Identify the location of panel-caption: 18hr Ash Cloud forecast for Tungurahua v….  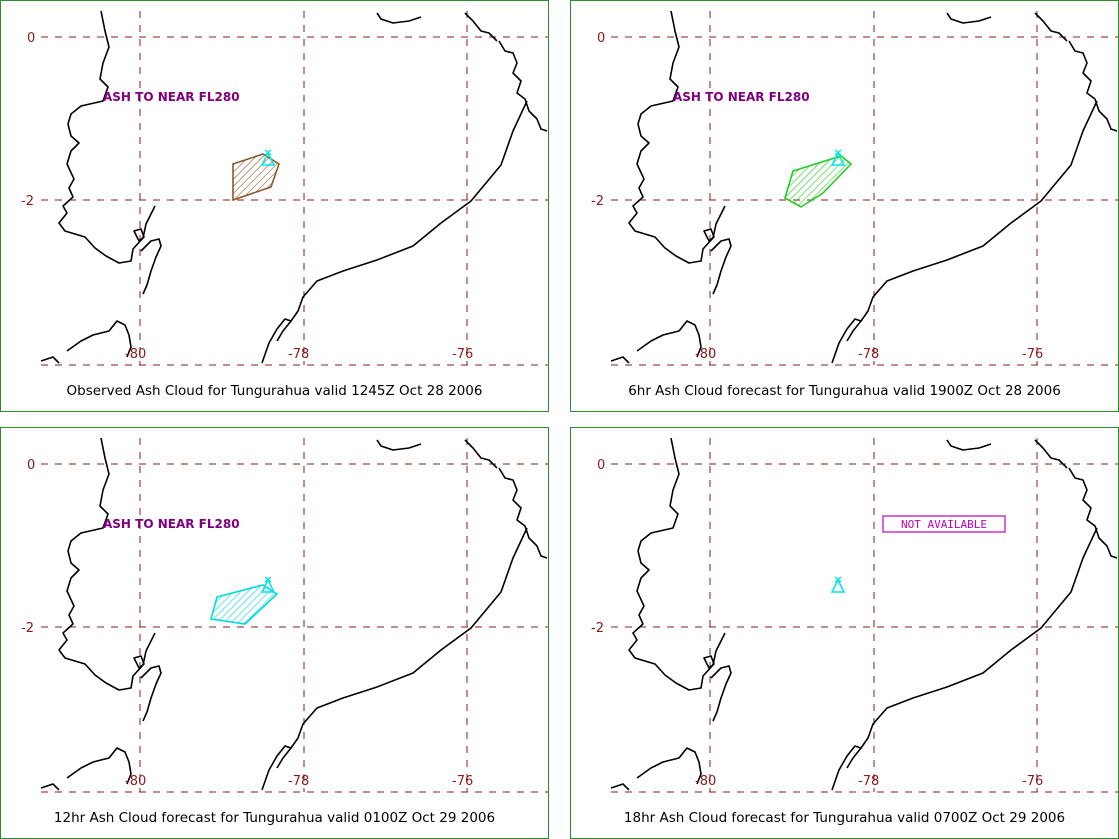
(844, 818).